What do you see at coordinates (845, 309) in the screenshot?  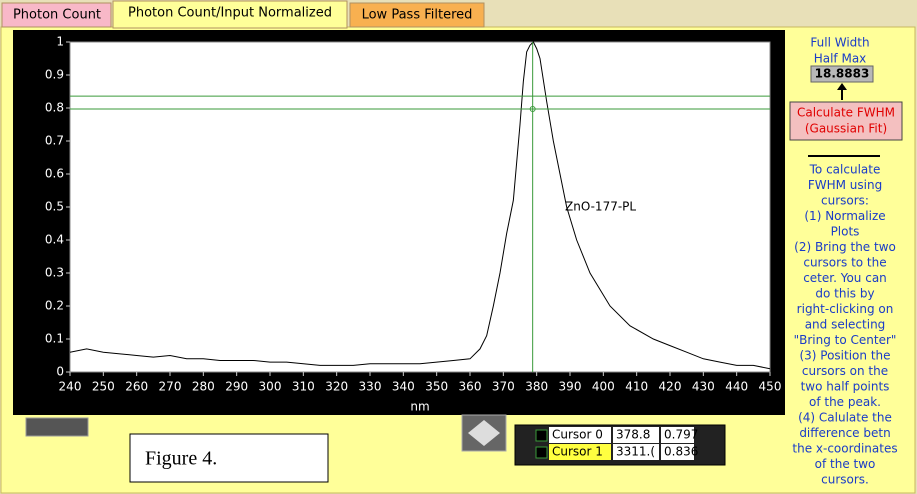 I see `instruction-line: right-clicking on` at bounding box center [845, 309].